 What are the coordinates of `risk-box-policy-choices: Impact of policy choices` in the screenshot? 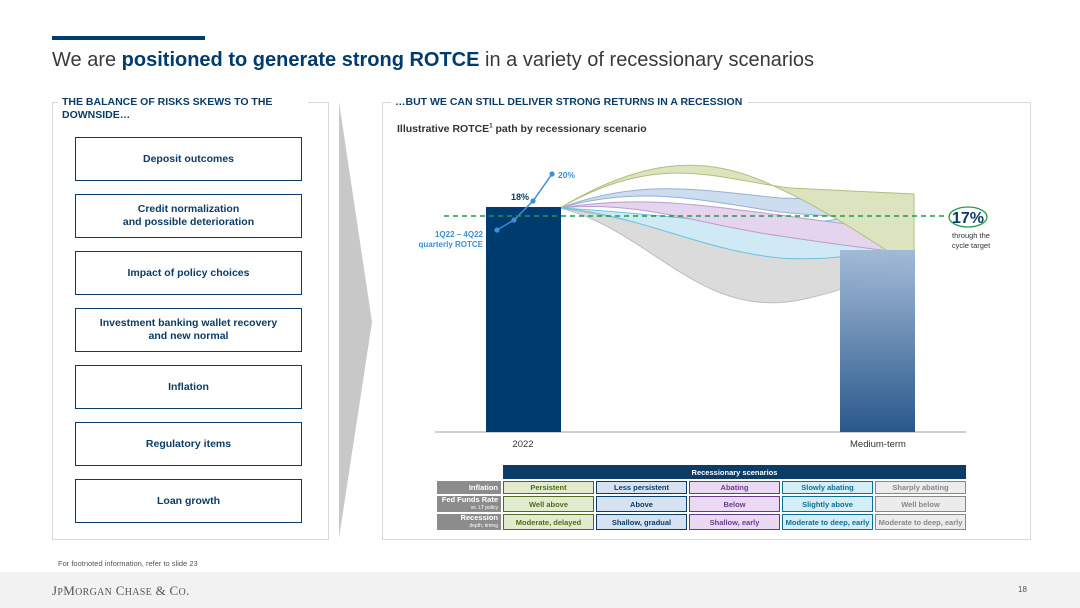 It's located at (188, 273).